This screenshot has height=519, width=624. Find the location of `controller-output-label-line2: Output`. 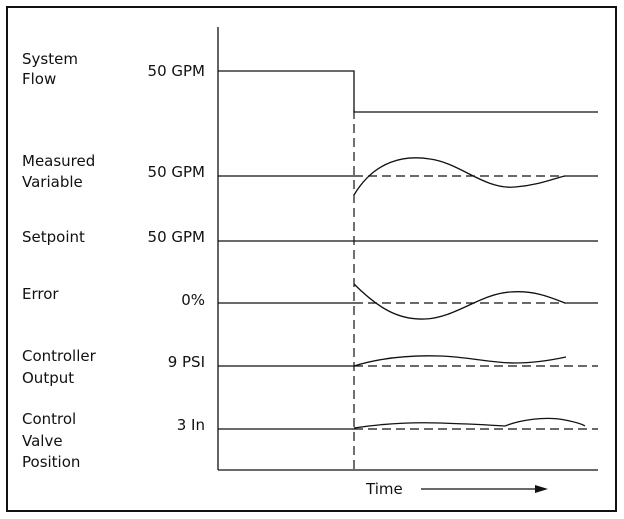

controller-output-label-line2: Output is located at coordinates (48, 378).